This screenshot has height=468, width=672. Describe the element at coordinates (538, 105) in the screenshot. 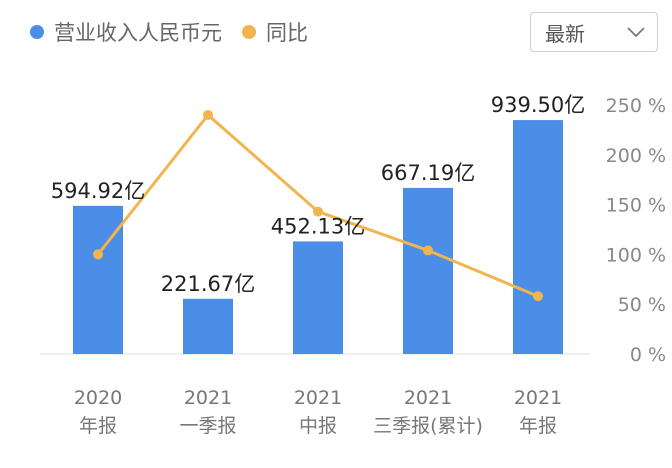

I see `bar-value-label: 939.50亿` at that location.